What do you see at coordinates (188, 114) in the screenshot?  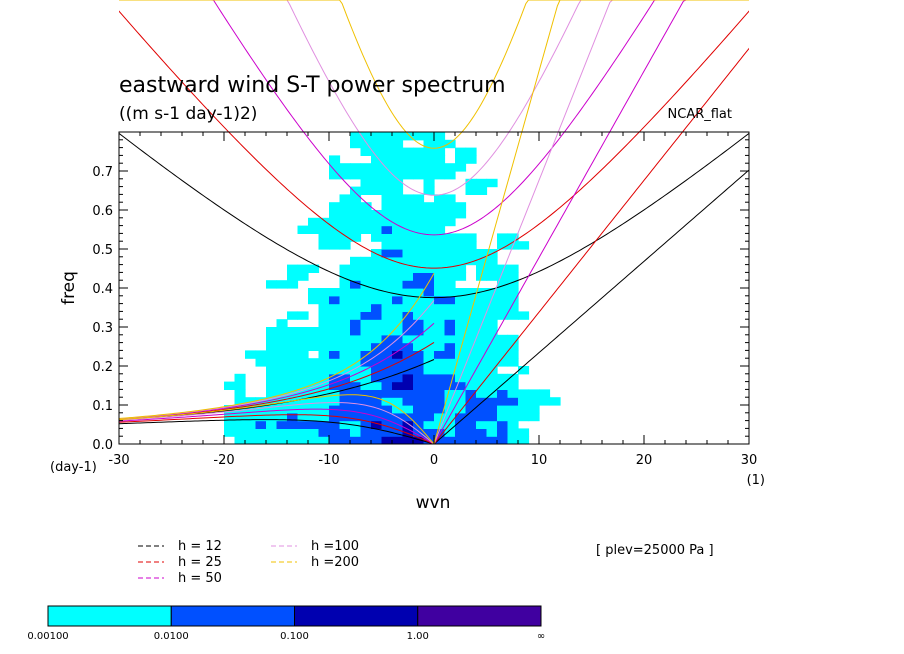 I see `chart-units: ((m s-1 day-1)2)` at bounding box center [188, 114].